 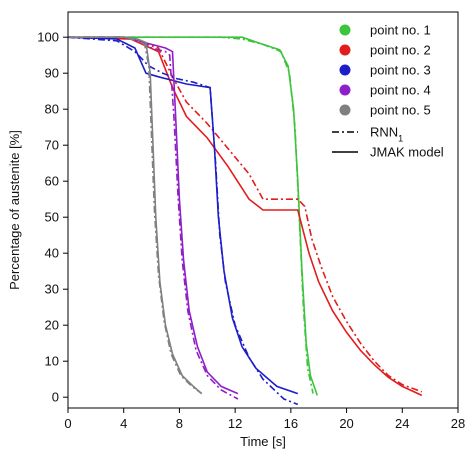 What do you see at coordinates (52, 361) in the screenshot?
I see `y-tick-label: 10` at bounding box center [52, 361].